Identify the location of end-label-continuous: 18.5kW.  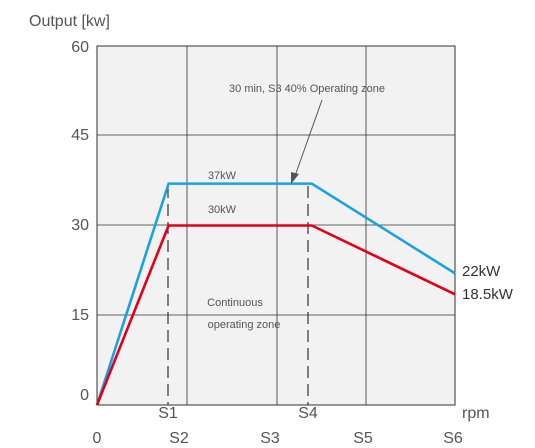
(488, 294).